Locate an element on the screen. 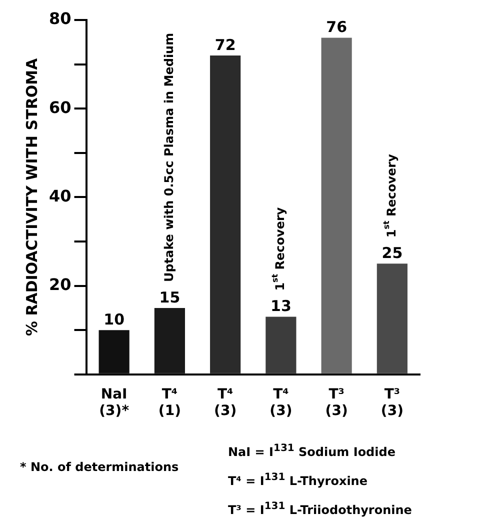 The image size is (480, 522). y-tick-label: 80 is located at coordinates (60, 18).